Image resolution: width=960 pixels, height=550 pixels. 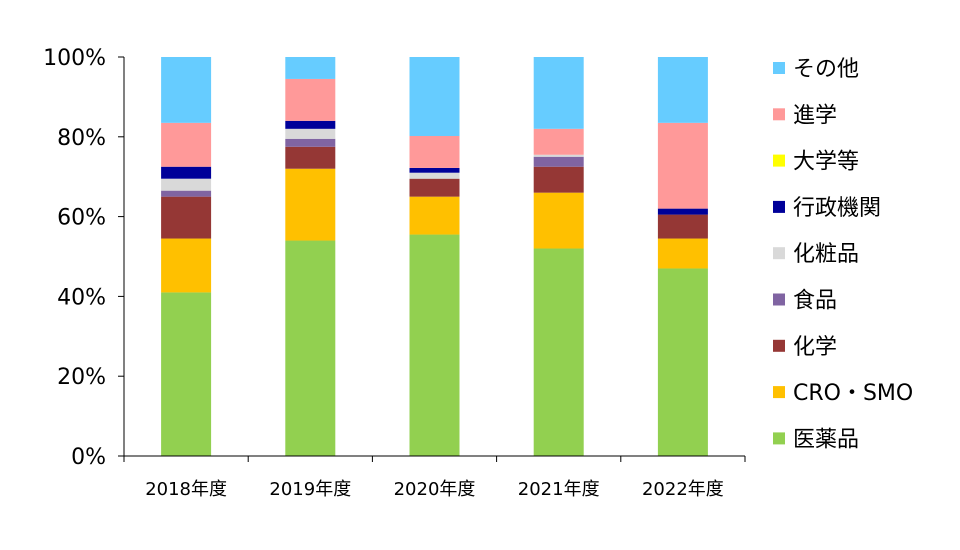 I want to click on legend-label: CRO・SMO, so click(x=853, y=393).